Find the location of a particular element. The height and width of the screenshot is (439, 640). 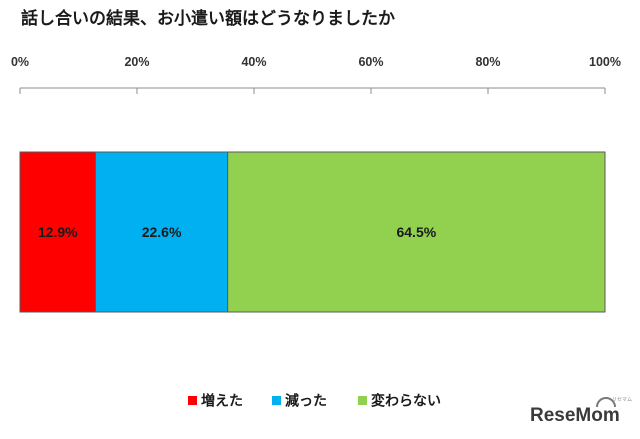

data-label: 12.9% is located at coordinates (58, 232).